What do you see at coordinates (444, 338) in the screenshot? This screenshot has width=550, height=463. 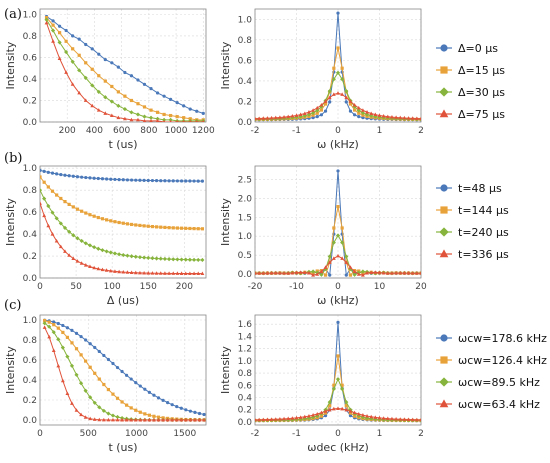 I see `legend-marker-blue` at bounding box center [444, 338].